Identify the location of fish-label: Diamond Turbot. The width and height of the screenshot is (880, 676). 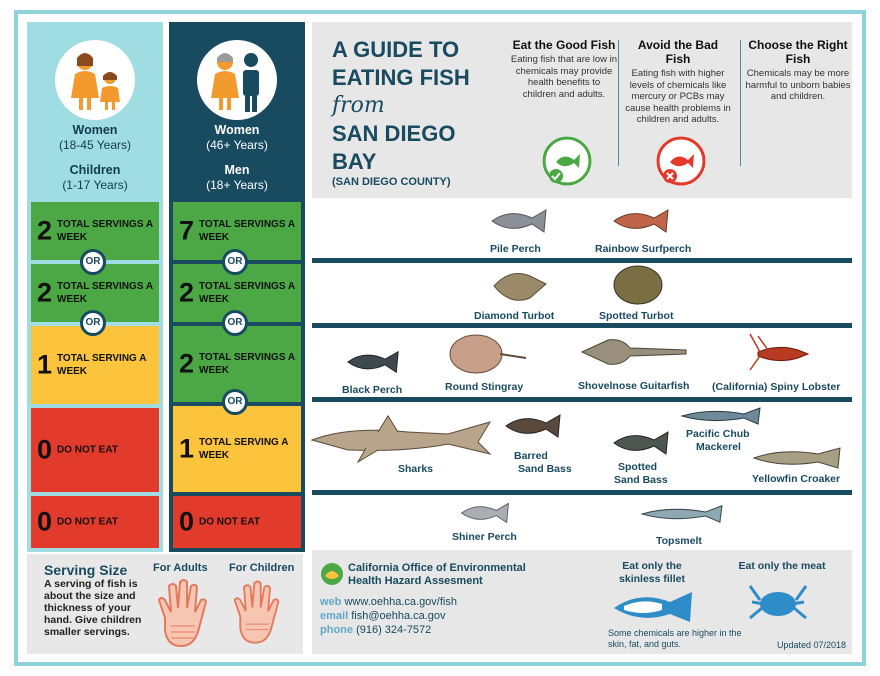
(514, 316).